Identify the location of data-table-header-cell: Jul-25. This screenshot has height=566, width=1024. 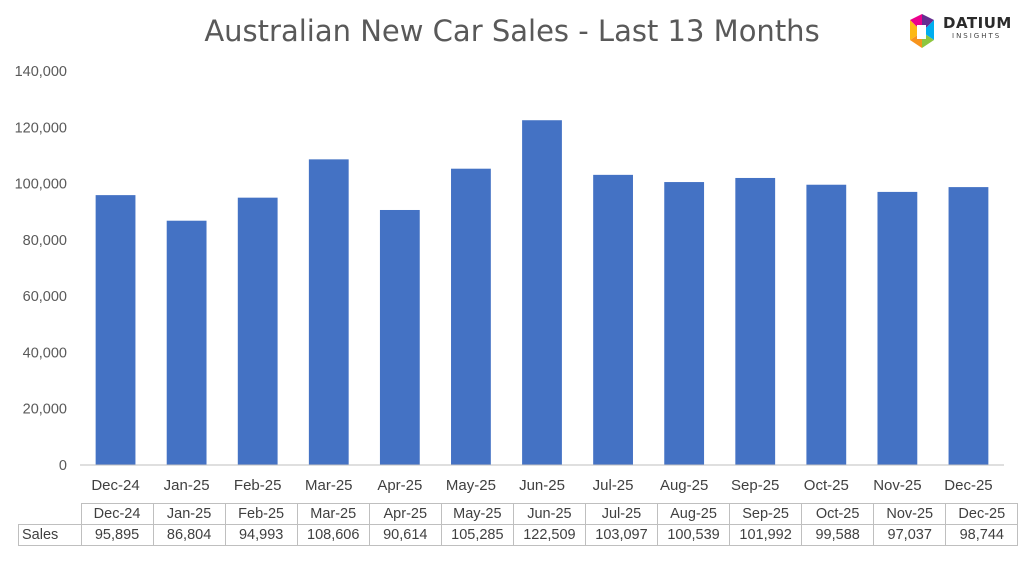
(621, 514).